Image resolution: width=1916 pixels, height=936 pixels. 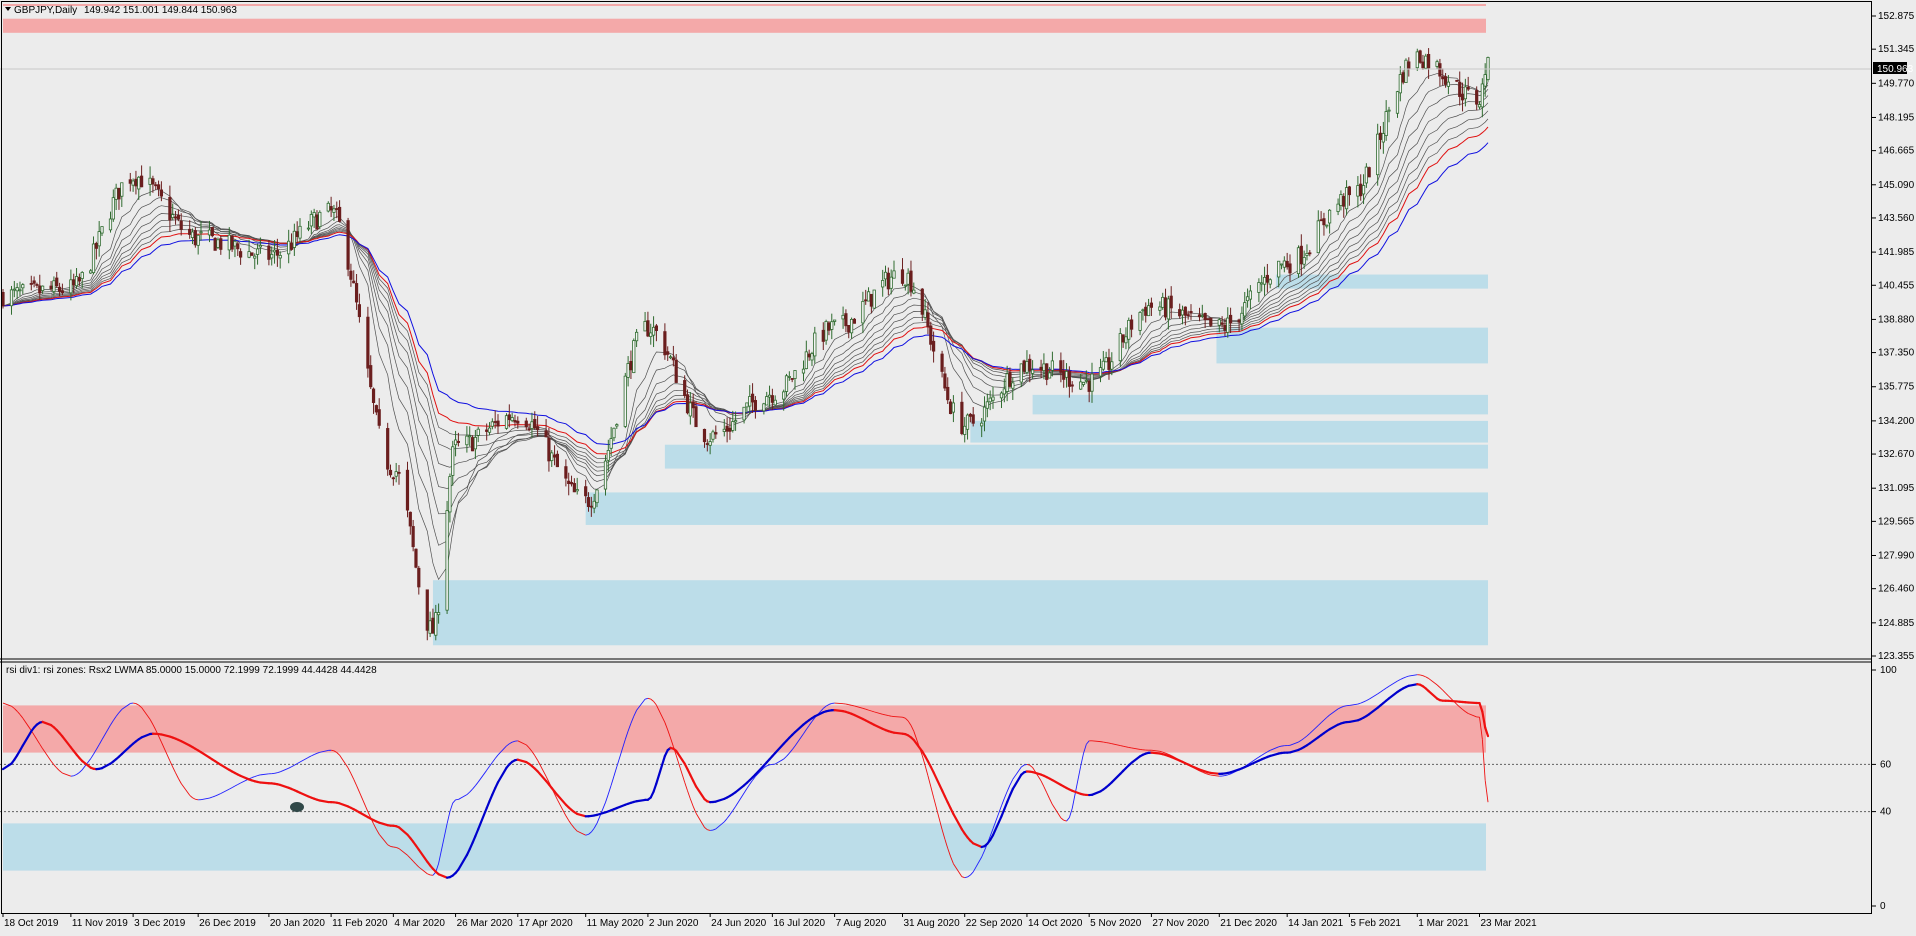 I want to click on price-tick-label: 146.665, so click(x=1896, y=151).